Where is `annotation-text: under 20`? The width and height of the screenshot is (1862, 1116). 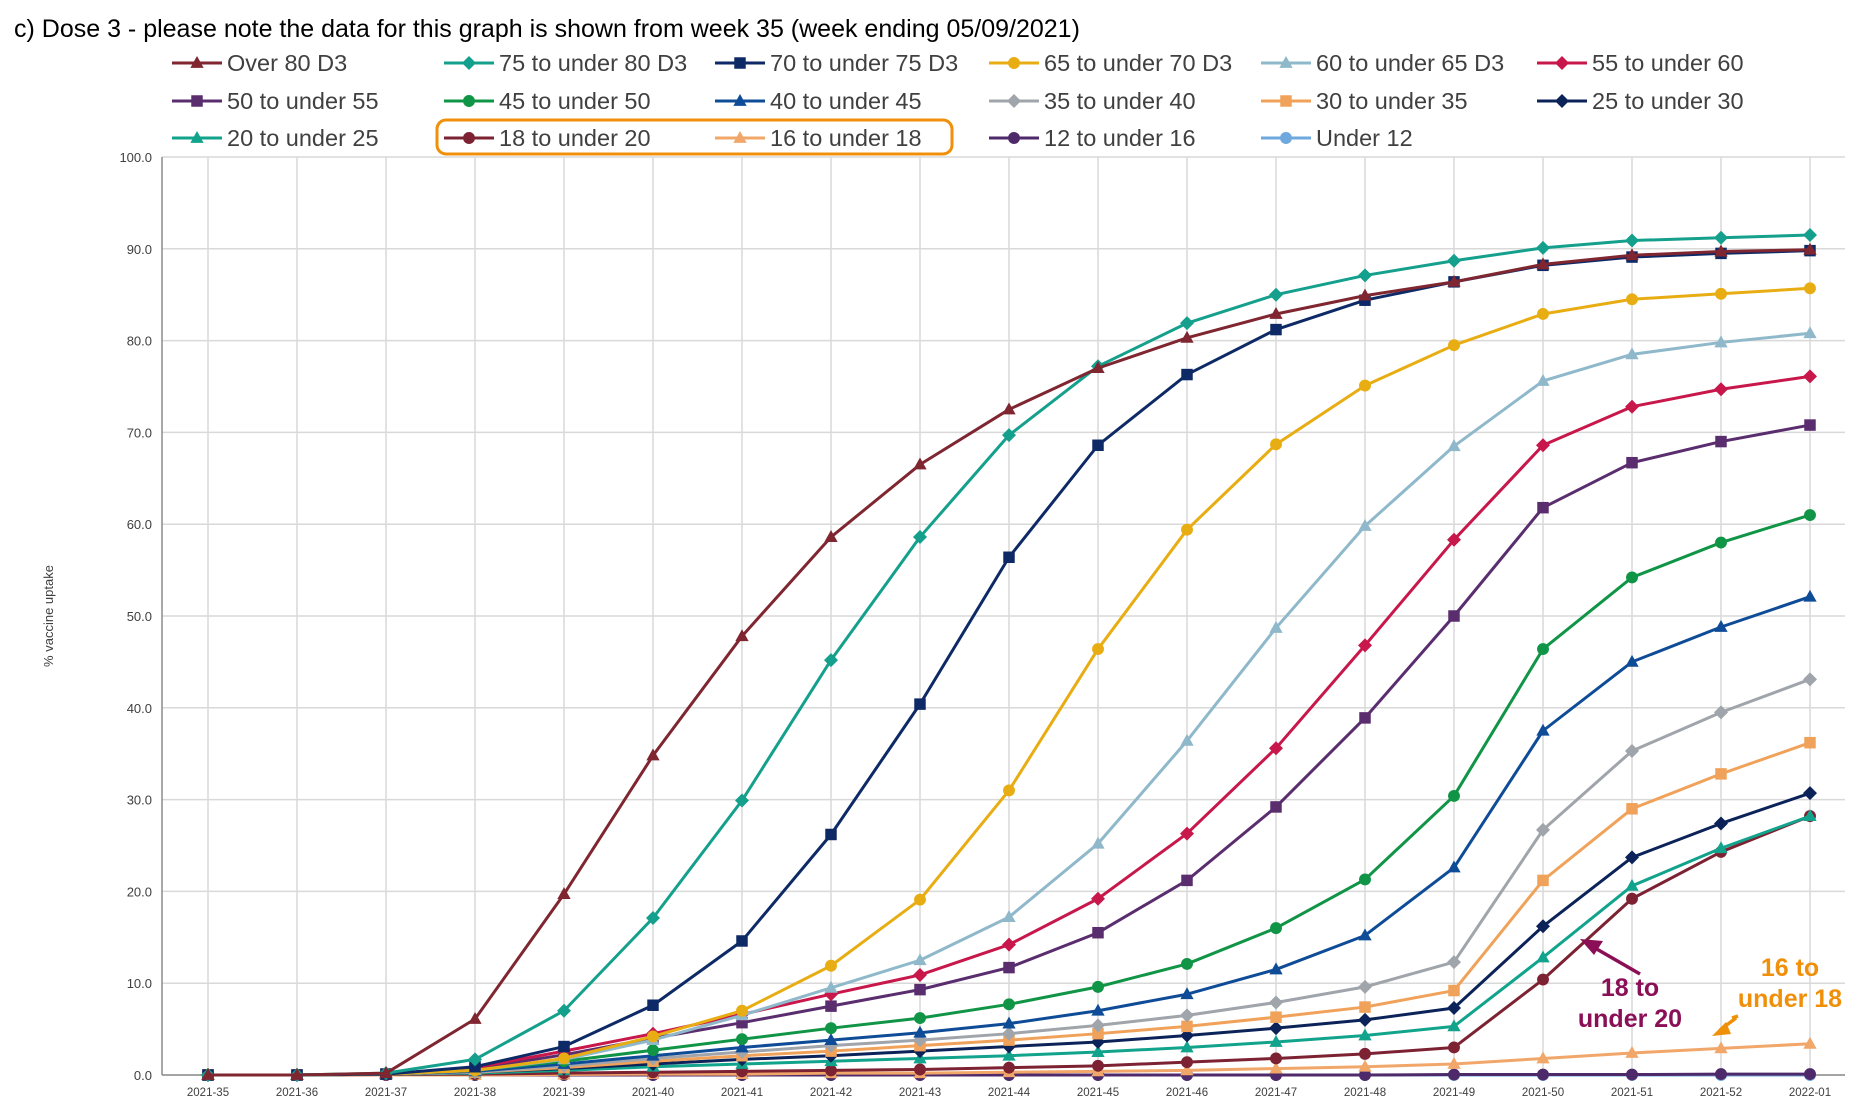
annotation-text: under 20 is located at coordinates (1630, 1019).